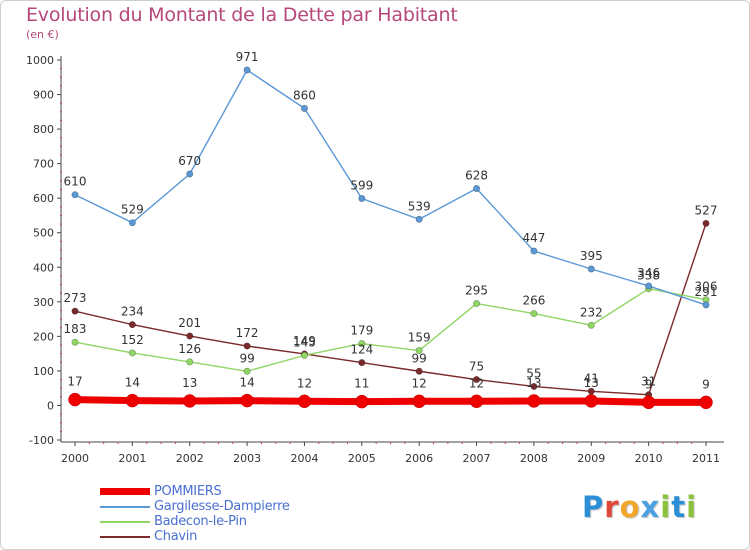 This screenshot has height=550, width=750. Describe the element at coordinates (43, 164) in the screenshot. I see `y-tick-label: 700` at that location.